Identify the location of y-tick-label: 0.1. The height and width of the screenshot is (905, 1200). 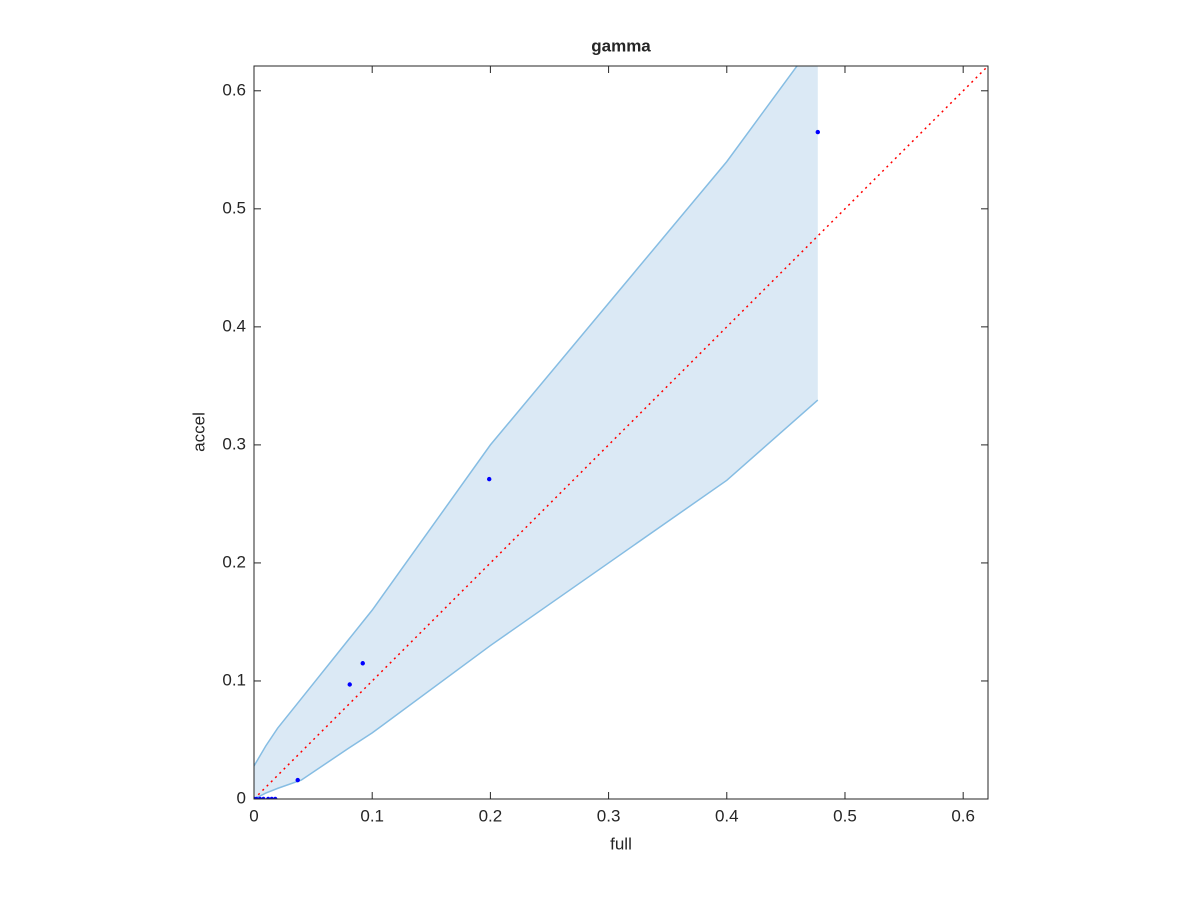
(234, 679).